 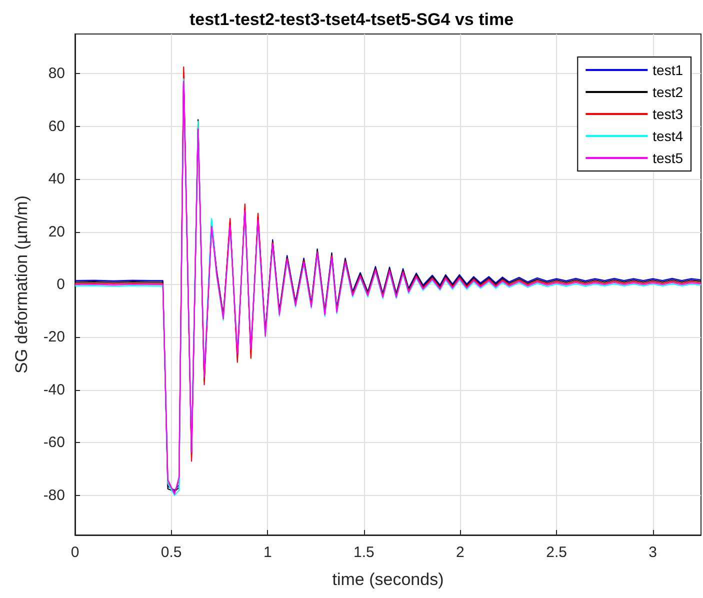 I want to click on y-tick-label: 0, so click(x=60, y=284).